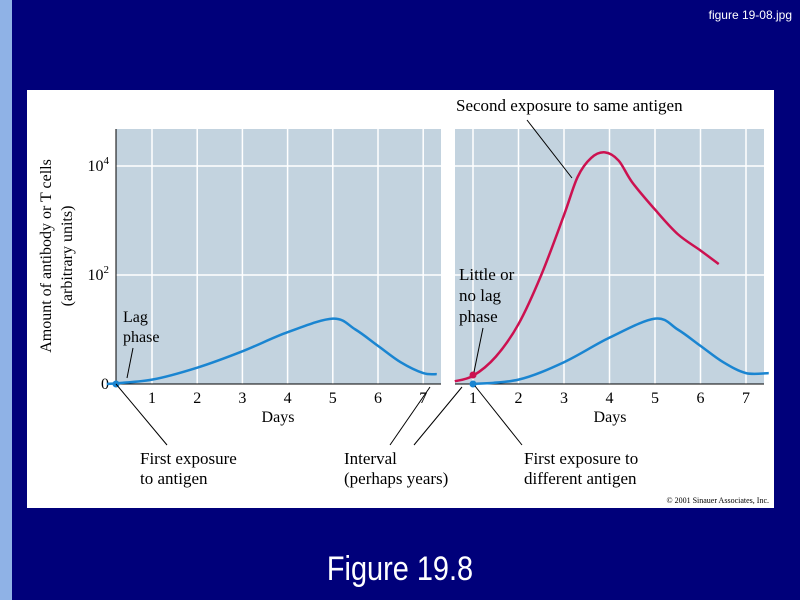  I want to click on second-exposure-label: Second exposure to same antigen, so click(569, 105).